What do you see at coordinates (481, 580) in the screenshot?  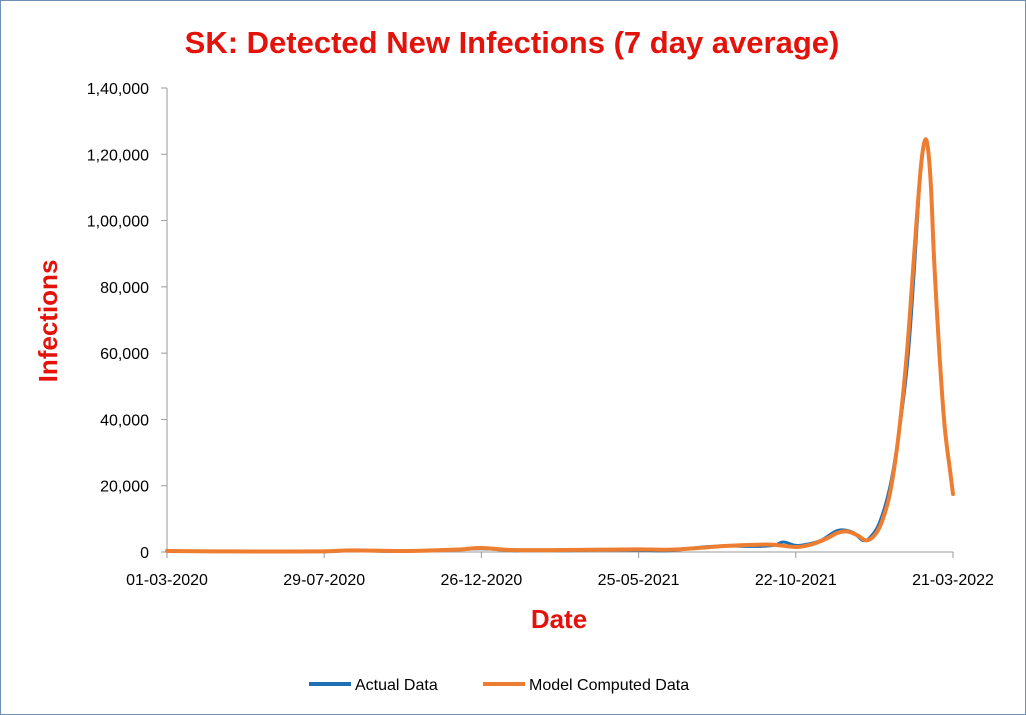 I see `x-tick-label: 26-12-2020` at bounding box center [481, 580].